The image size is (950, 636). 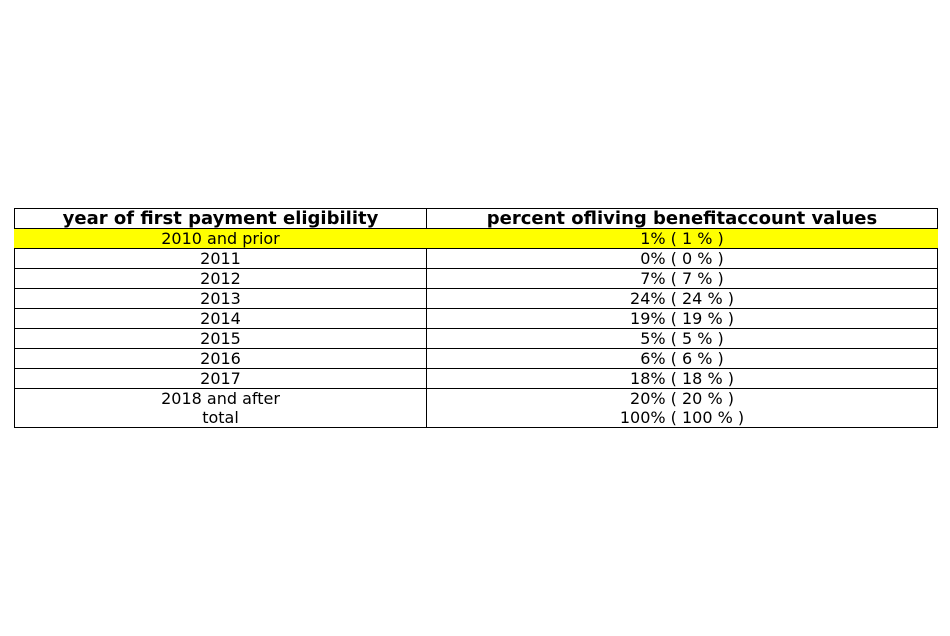 I want to click on table-row: 2017 18% ( 18 % ), so click(x=476, y=378).